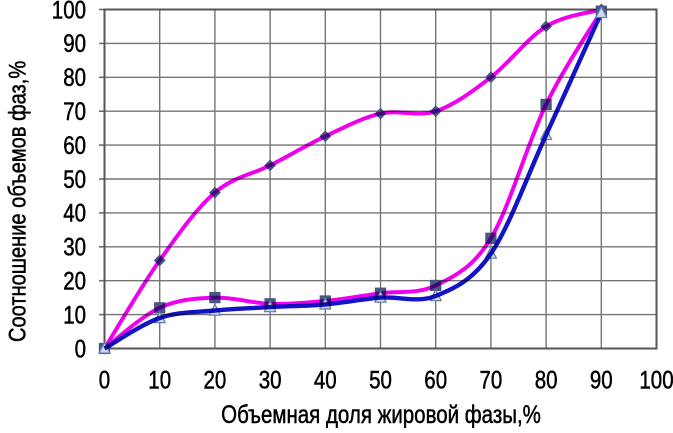 This screenshot has height=433, width=673. Describe the element at coordinates (17, 201) in the screenshot. I see `svg-text: Соотношение объемов фаз,%` at that location.